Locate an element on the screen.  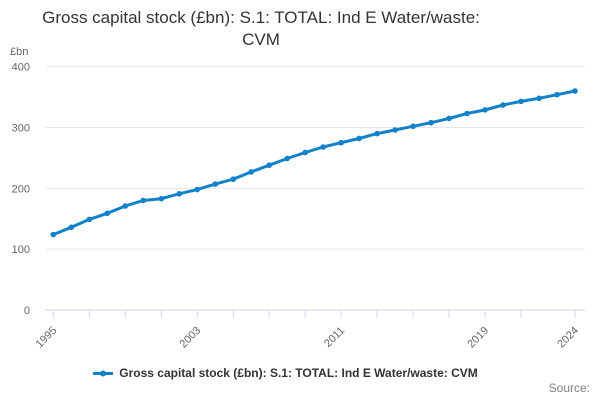
y-axis-tick-label: 300 is located at coordinates (21, 129).